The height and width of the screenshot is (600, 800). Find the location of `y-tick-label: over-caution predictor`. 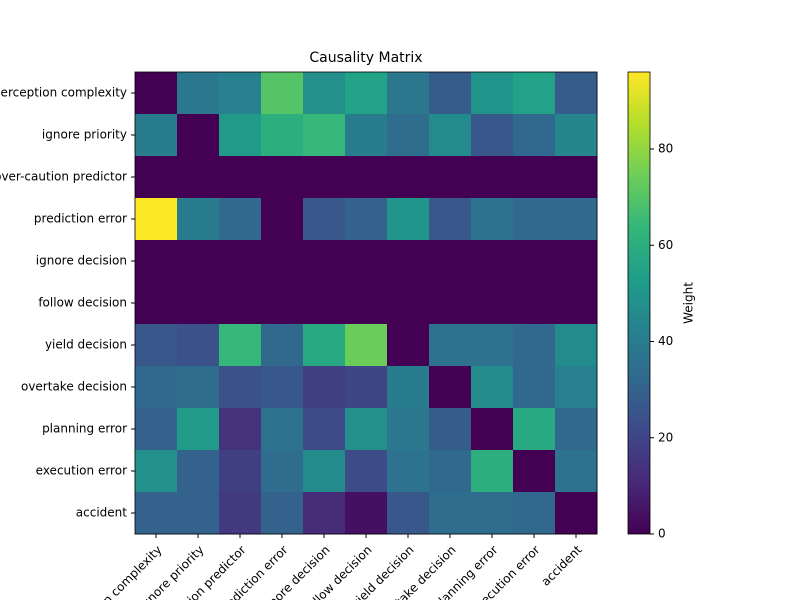

y-tick-label: over-caution predictor is located at coordinates (63, 177).